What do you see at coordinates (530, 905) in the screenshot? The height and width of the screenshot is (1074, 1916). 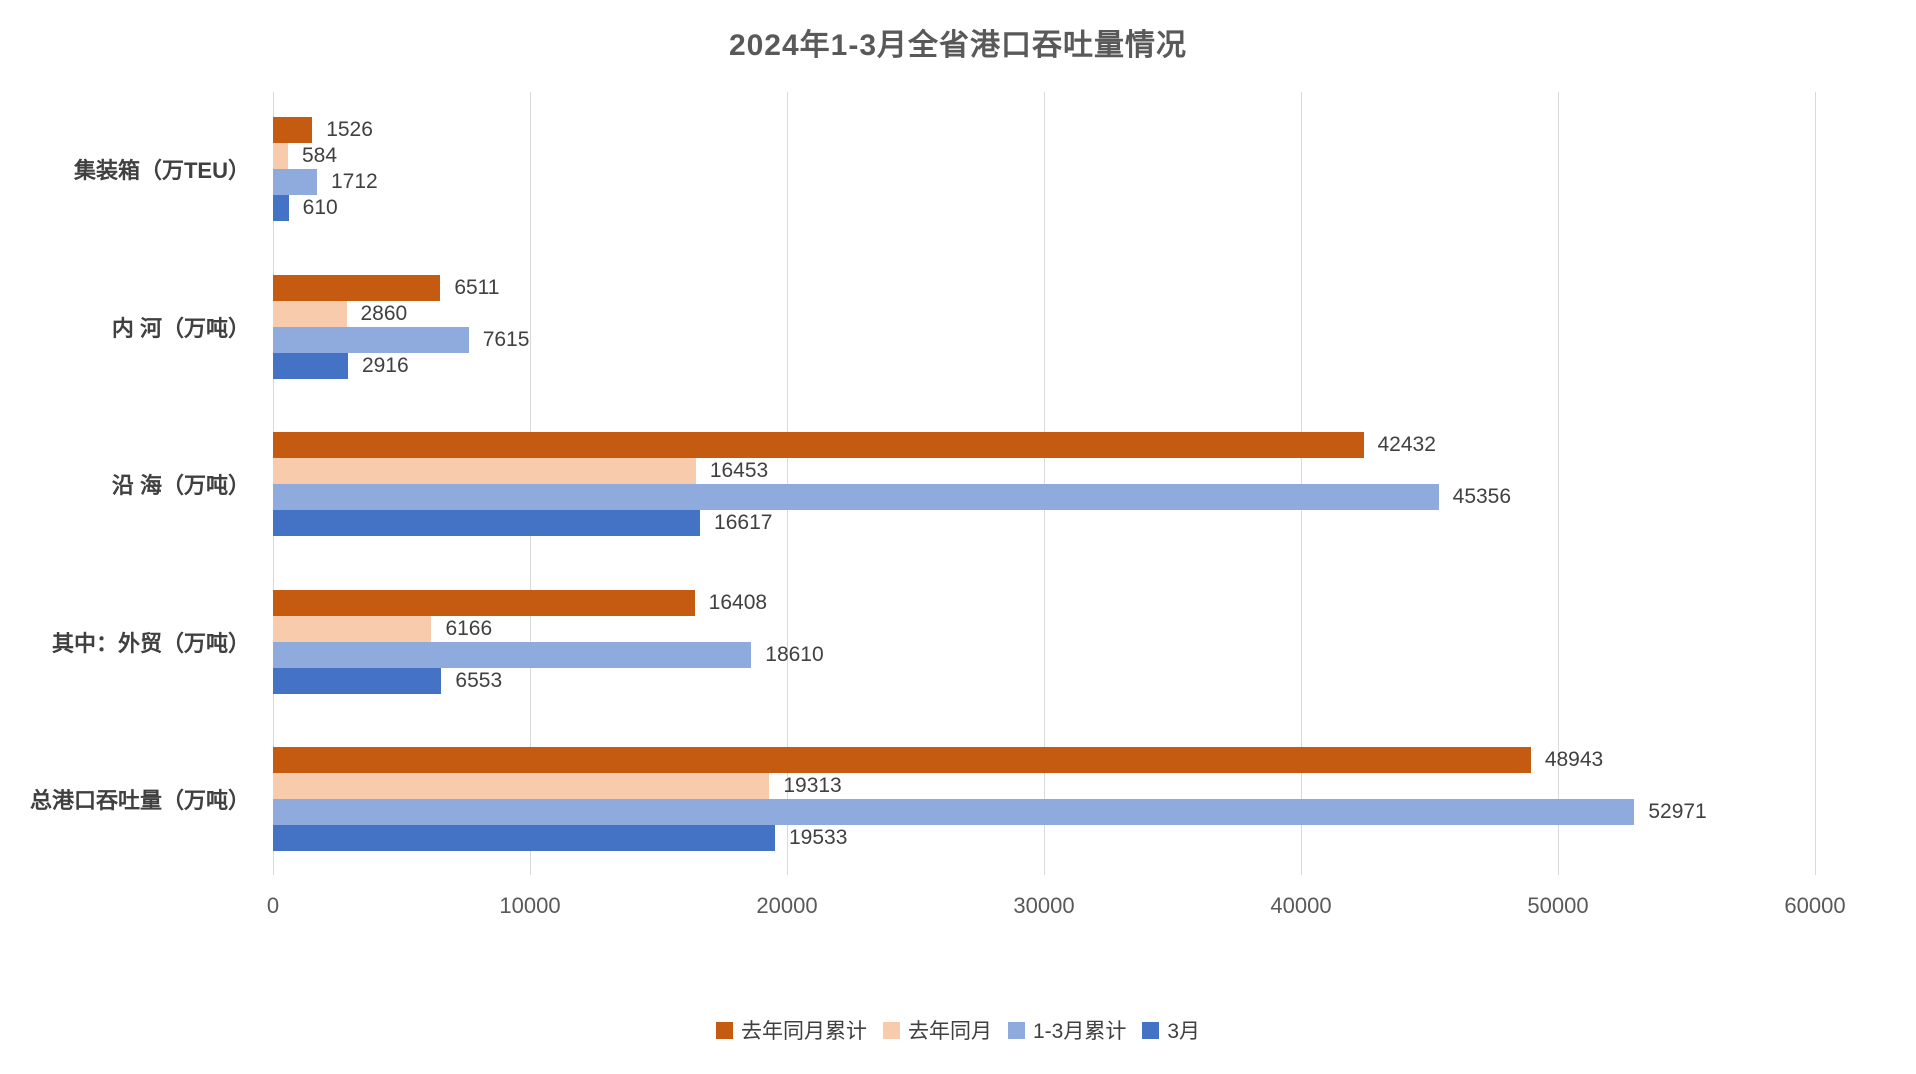 I see `x-axis-tick-label: 10000` at bounding box center [530, 905].